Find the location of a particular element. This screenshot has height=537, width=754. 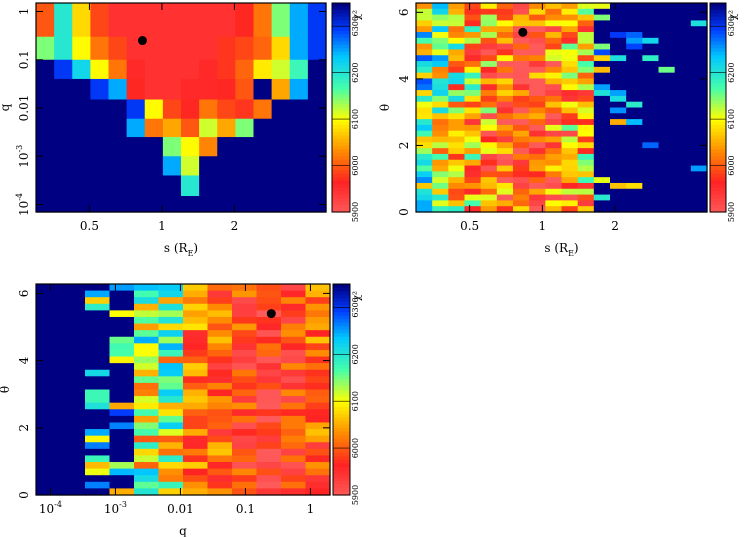

y-axis-label: θ is located at coordinates (385, 107).